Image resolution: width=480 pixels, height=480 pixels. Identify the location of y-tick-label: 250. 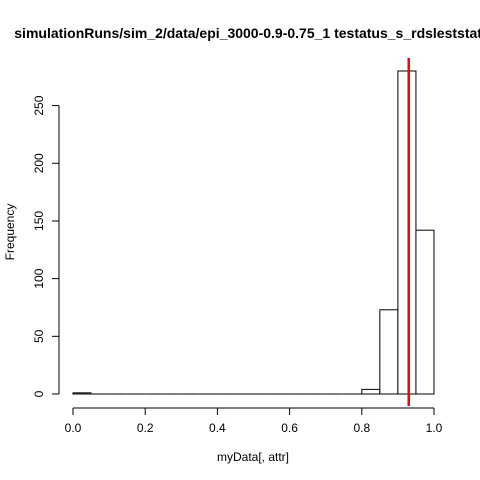
(39, 105).